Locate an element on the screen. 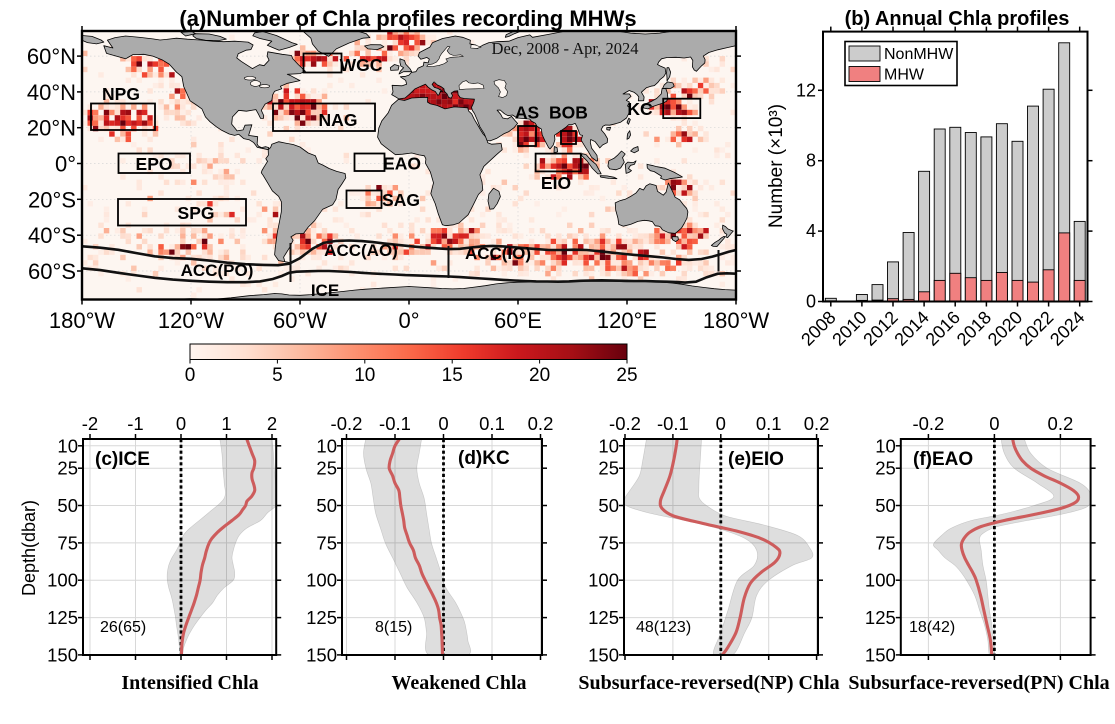 The image size is (1115, 724). svg-text: EIO is located at coordinates (556, 183).